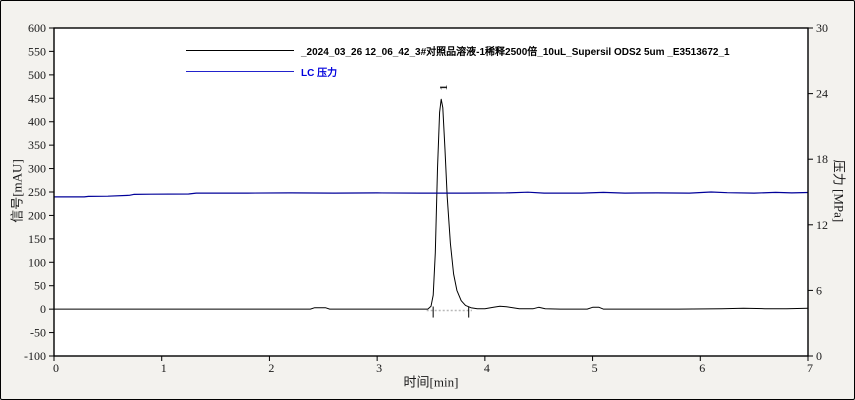  Describe the element at coordinates (379, 368) in the screenshot. I see `x-axis-tick-label: 3` at that location.